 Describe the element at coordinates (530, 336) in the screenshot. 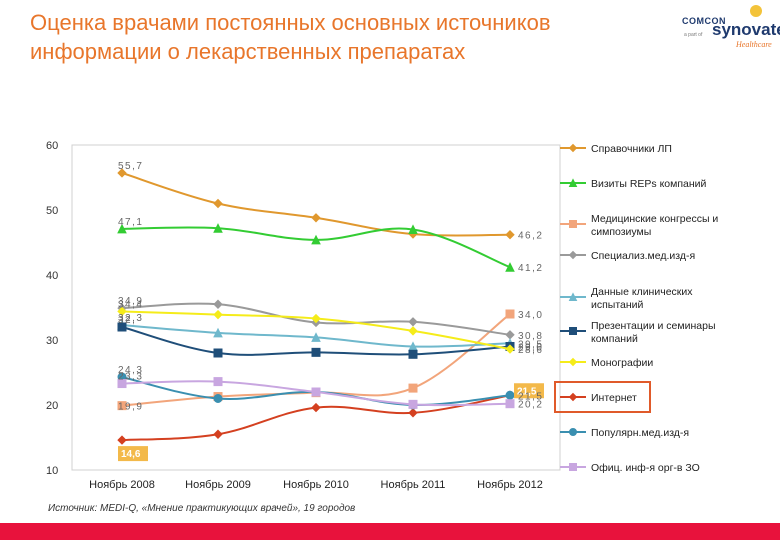

I see `data-label: 30,8` at that location.